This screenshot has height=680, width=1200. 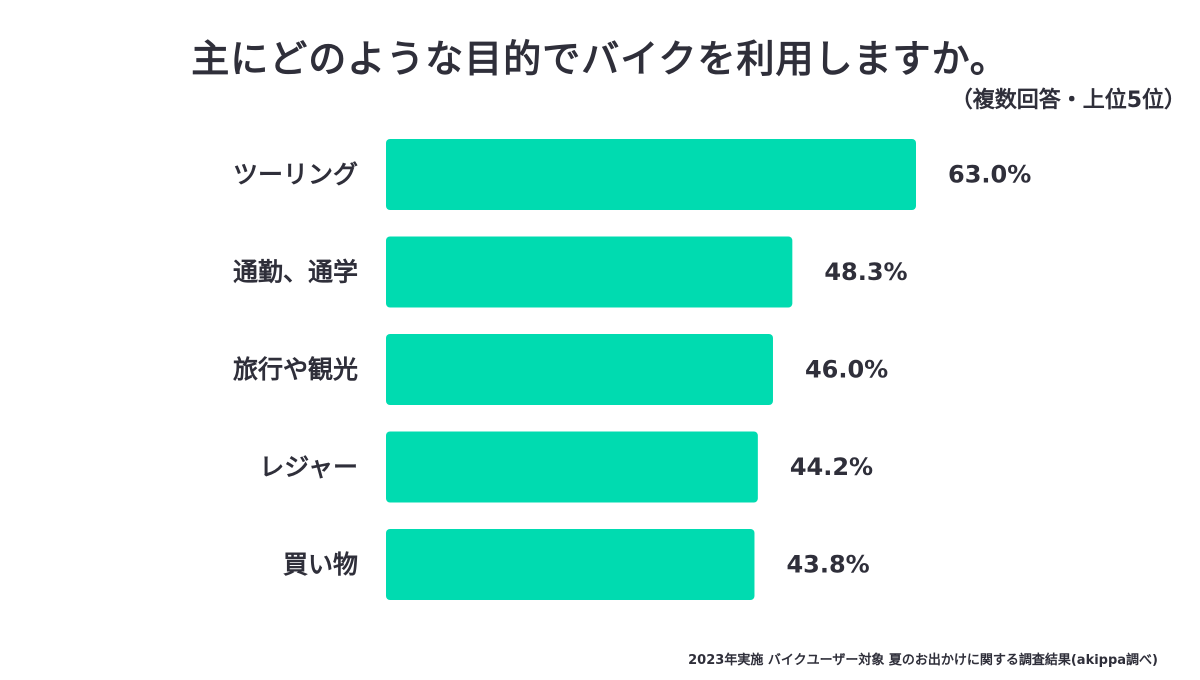 I want to click on value-label-2: 48.3%, so click(x=865, y=272).